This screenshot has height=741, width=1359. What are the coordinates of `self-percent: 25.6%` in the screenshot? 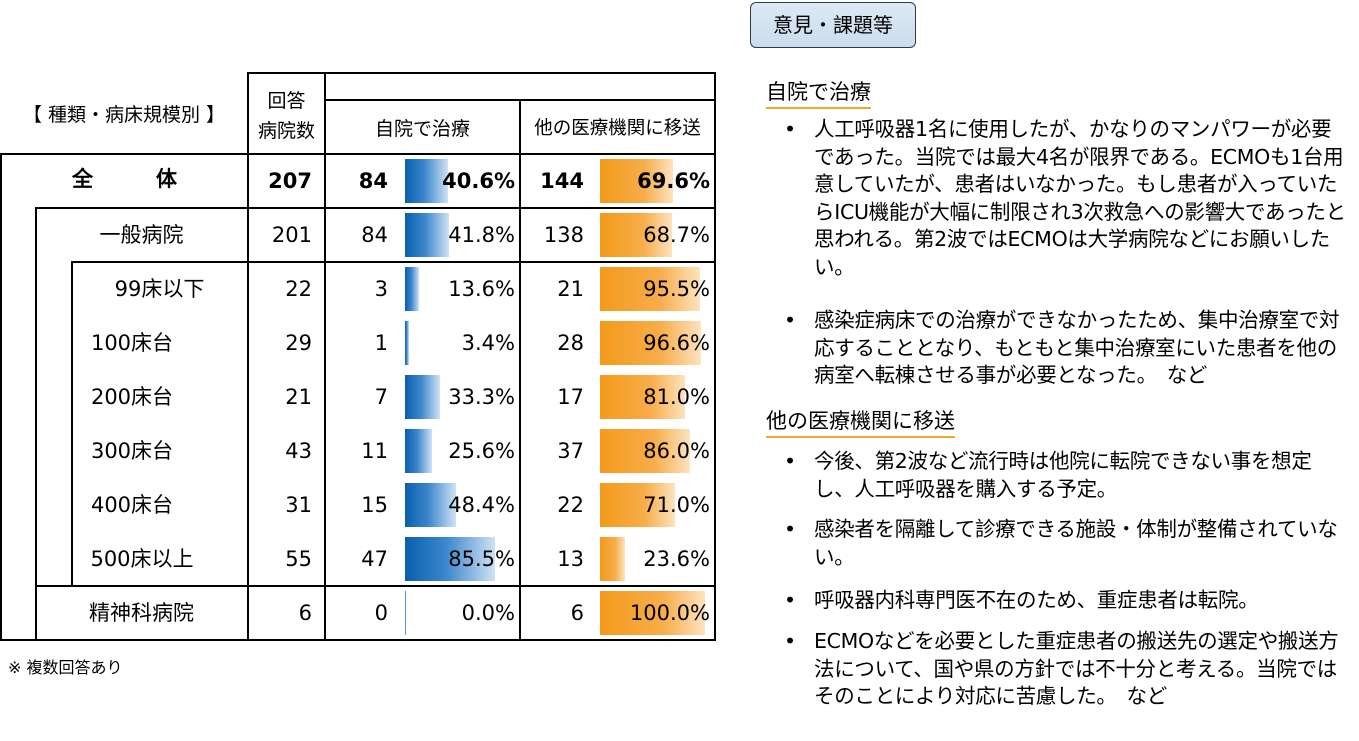 It's located at (481, 451).